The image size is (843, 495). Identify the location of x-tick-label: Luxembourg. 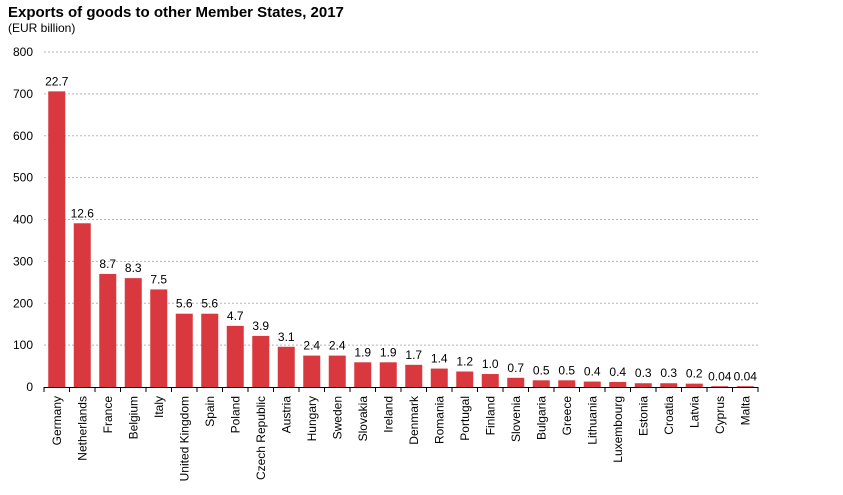
(618, 429).